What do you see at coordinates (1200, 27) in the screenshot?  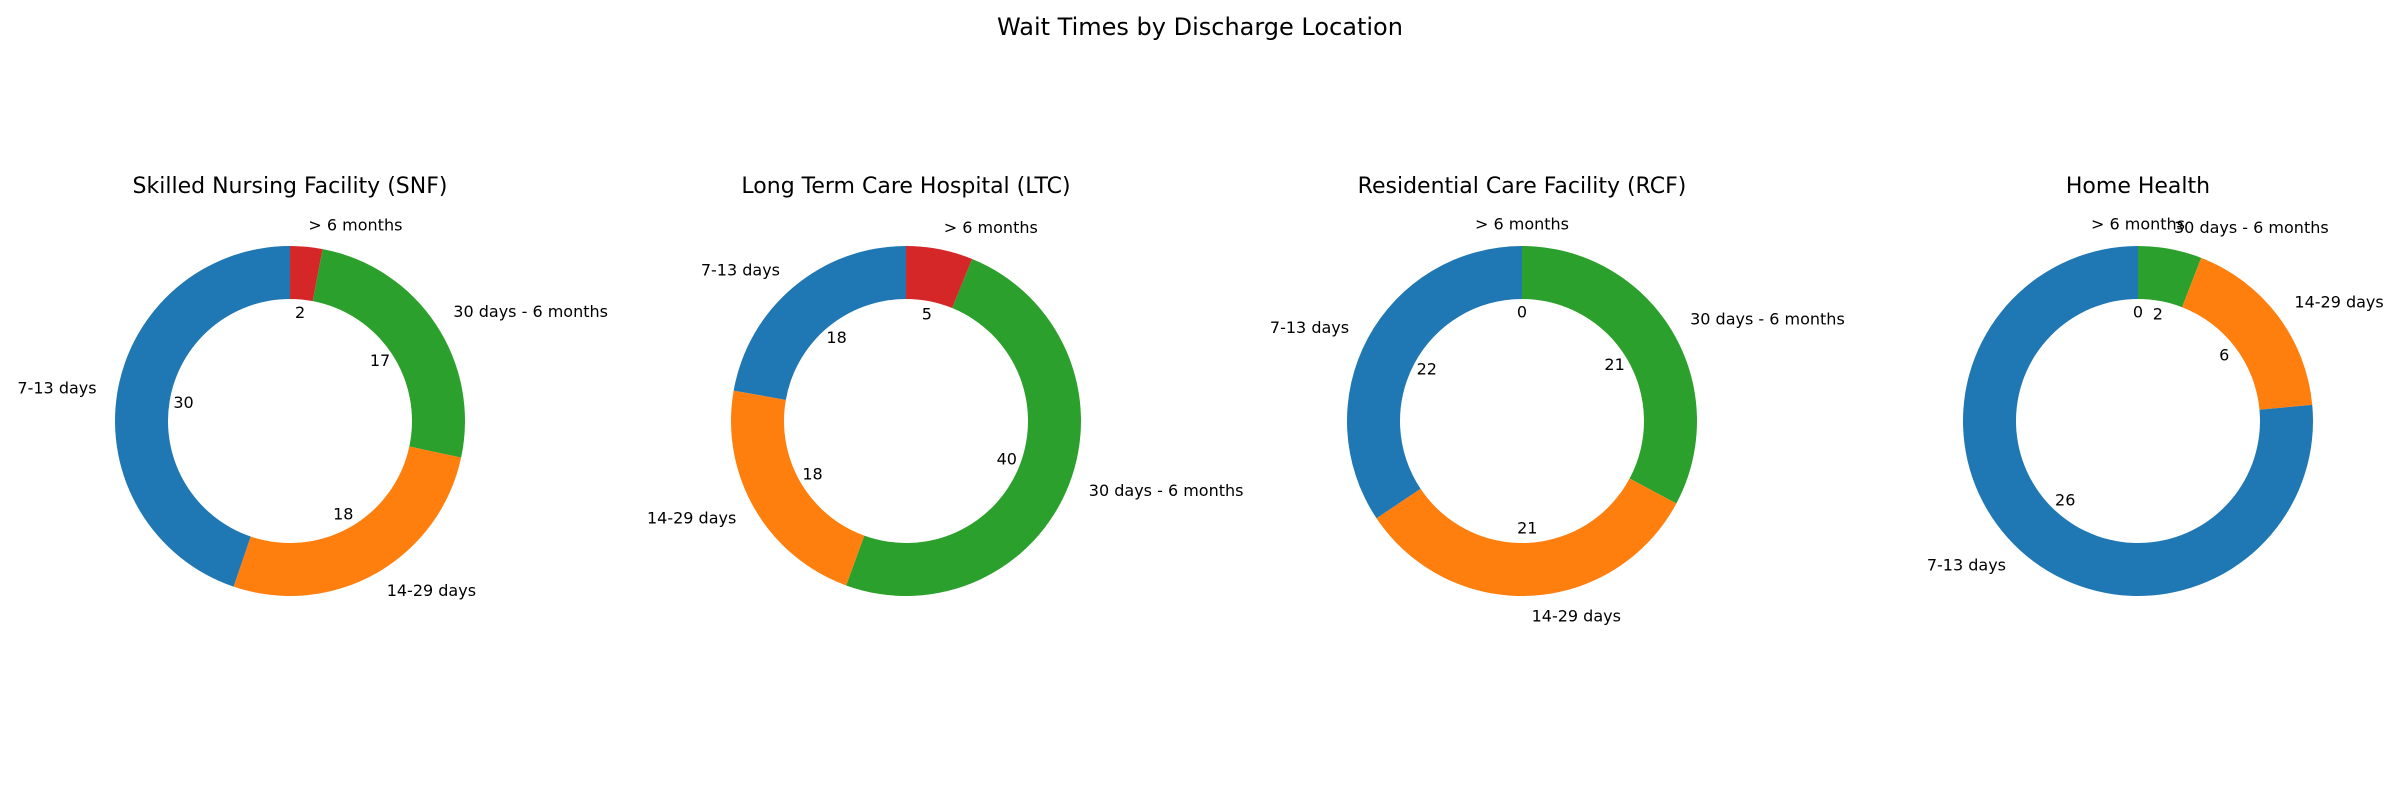 I see `figure-title: Wait Times by Discharge Location` at bounding box center [1200, 27].